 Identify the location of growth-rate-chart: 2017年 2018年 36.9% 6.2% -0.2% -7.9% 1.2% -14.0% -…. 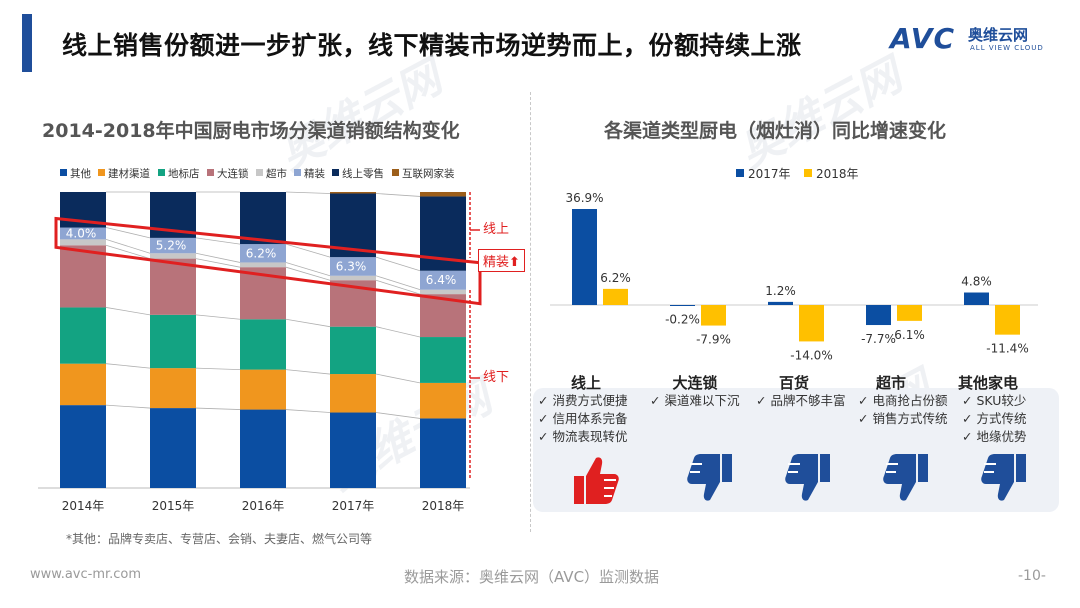
(794, 264).